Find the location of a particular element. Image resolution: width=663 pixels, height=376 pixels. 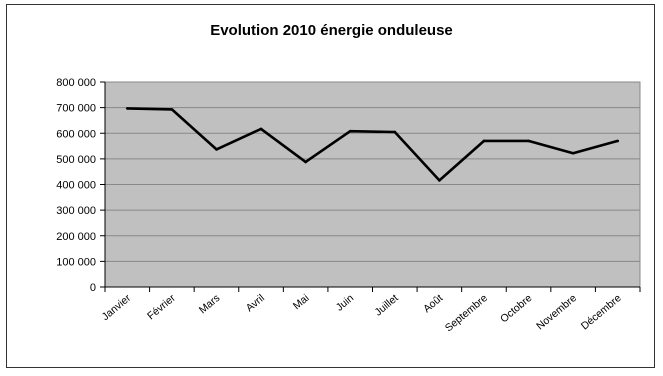

x-tick-label: Mai is located at coordinates (301, 302).